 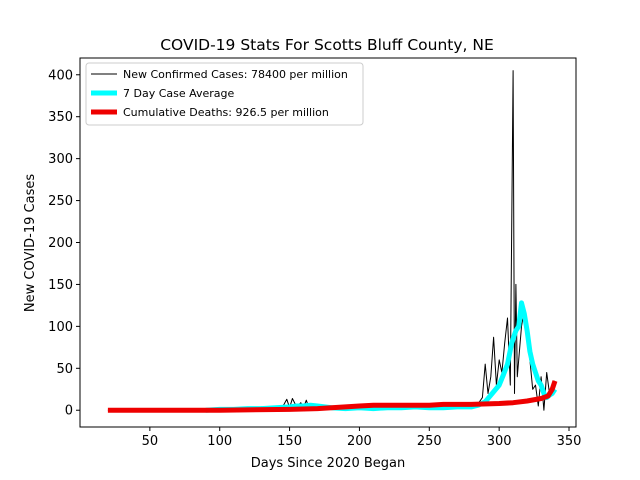 What do you see at coordinates (60, 201) in the screenshot?
I see `y-tick-label: 250` at bounding box center [60, 201].